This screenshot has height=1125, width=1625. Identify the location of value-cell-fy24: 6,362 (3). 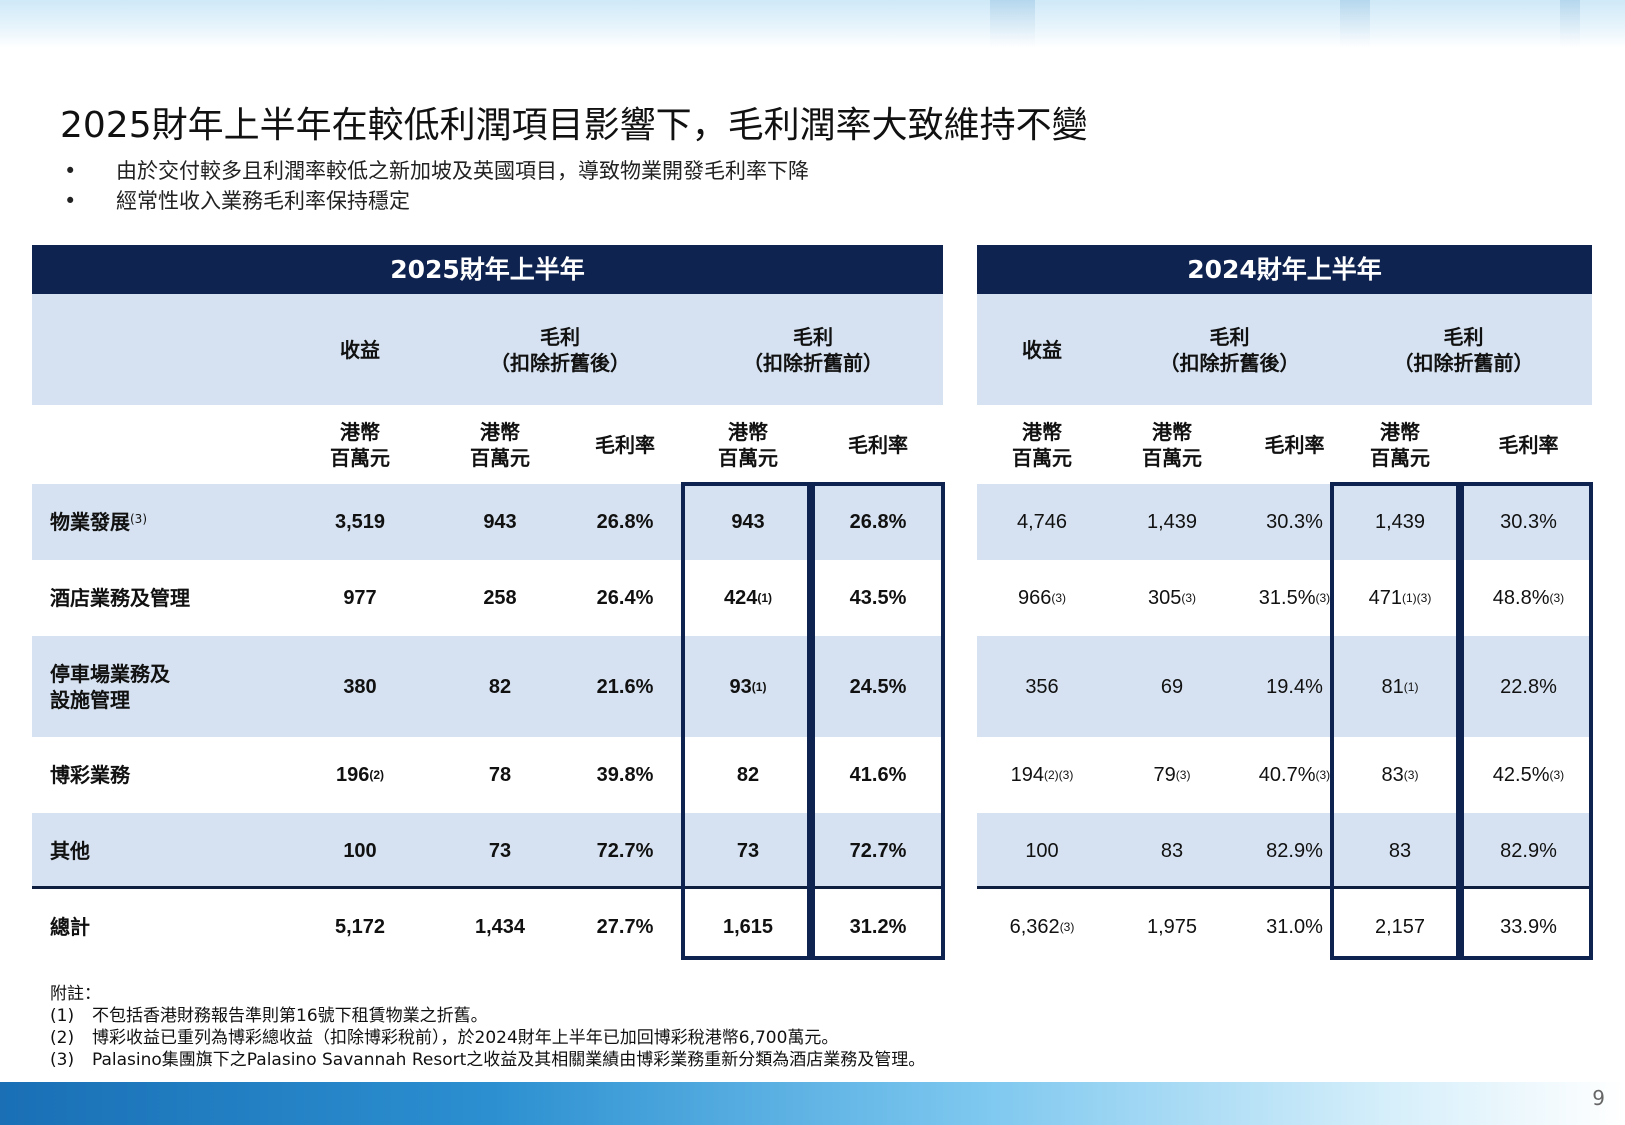
(1042, 927).